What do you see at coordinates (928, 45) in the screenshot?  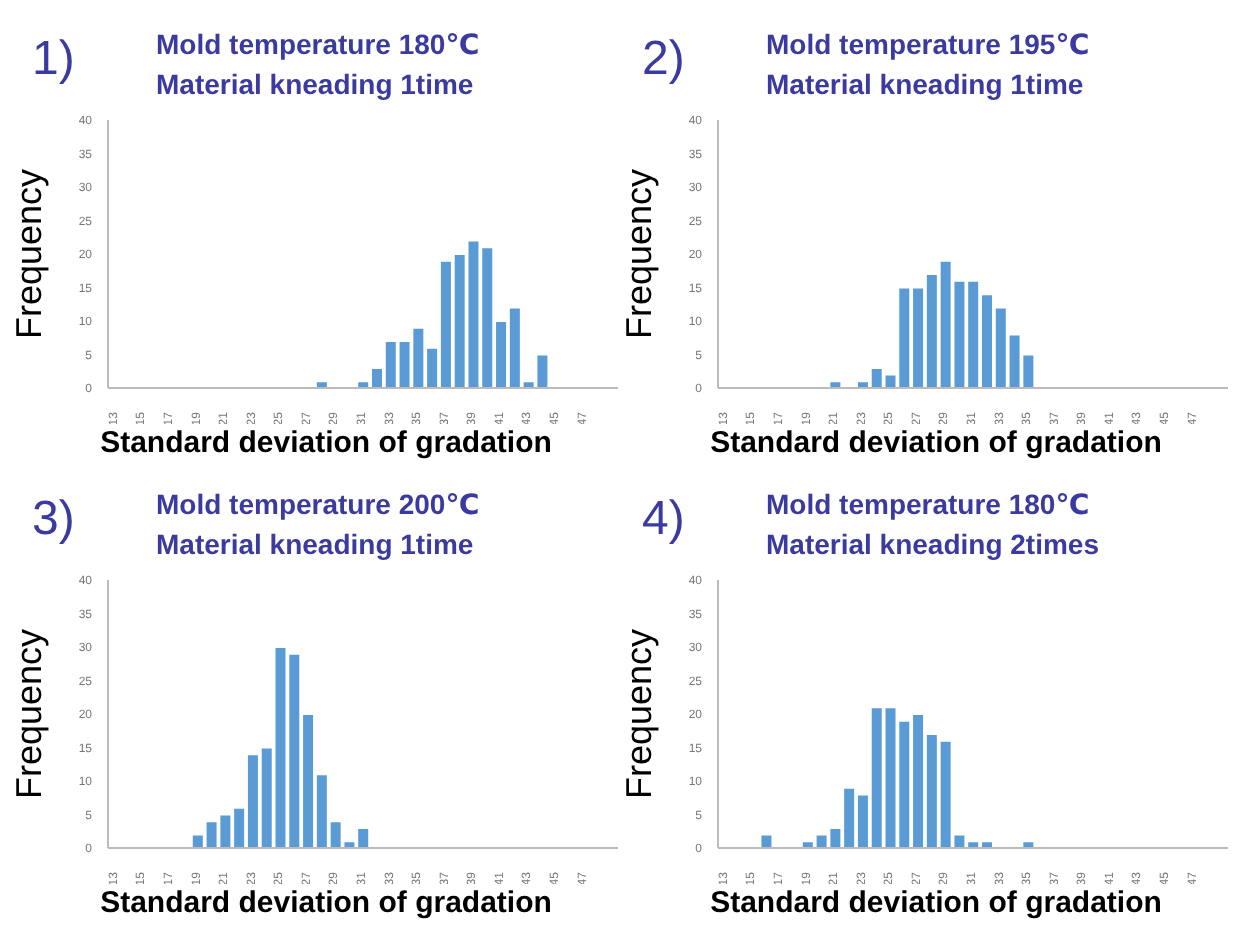 I see `chart-title: Mold temperature 195℃` at bounding box center [928, 45].